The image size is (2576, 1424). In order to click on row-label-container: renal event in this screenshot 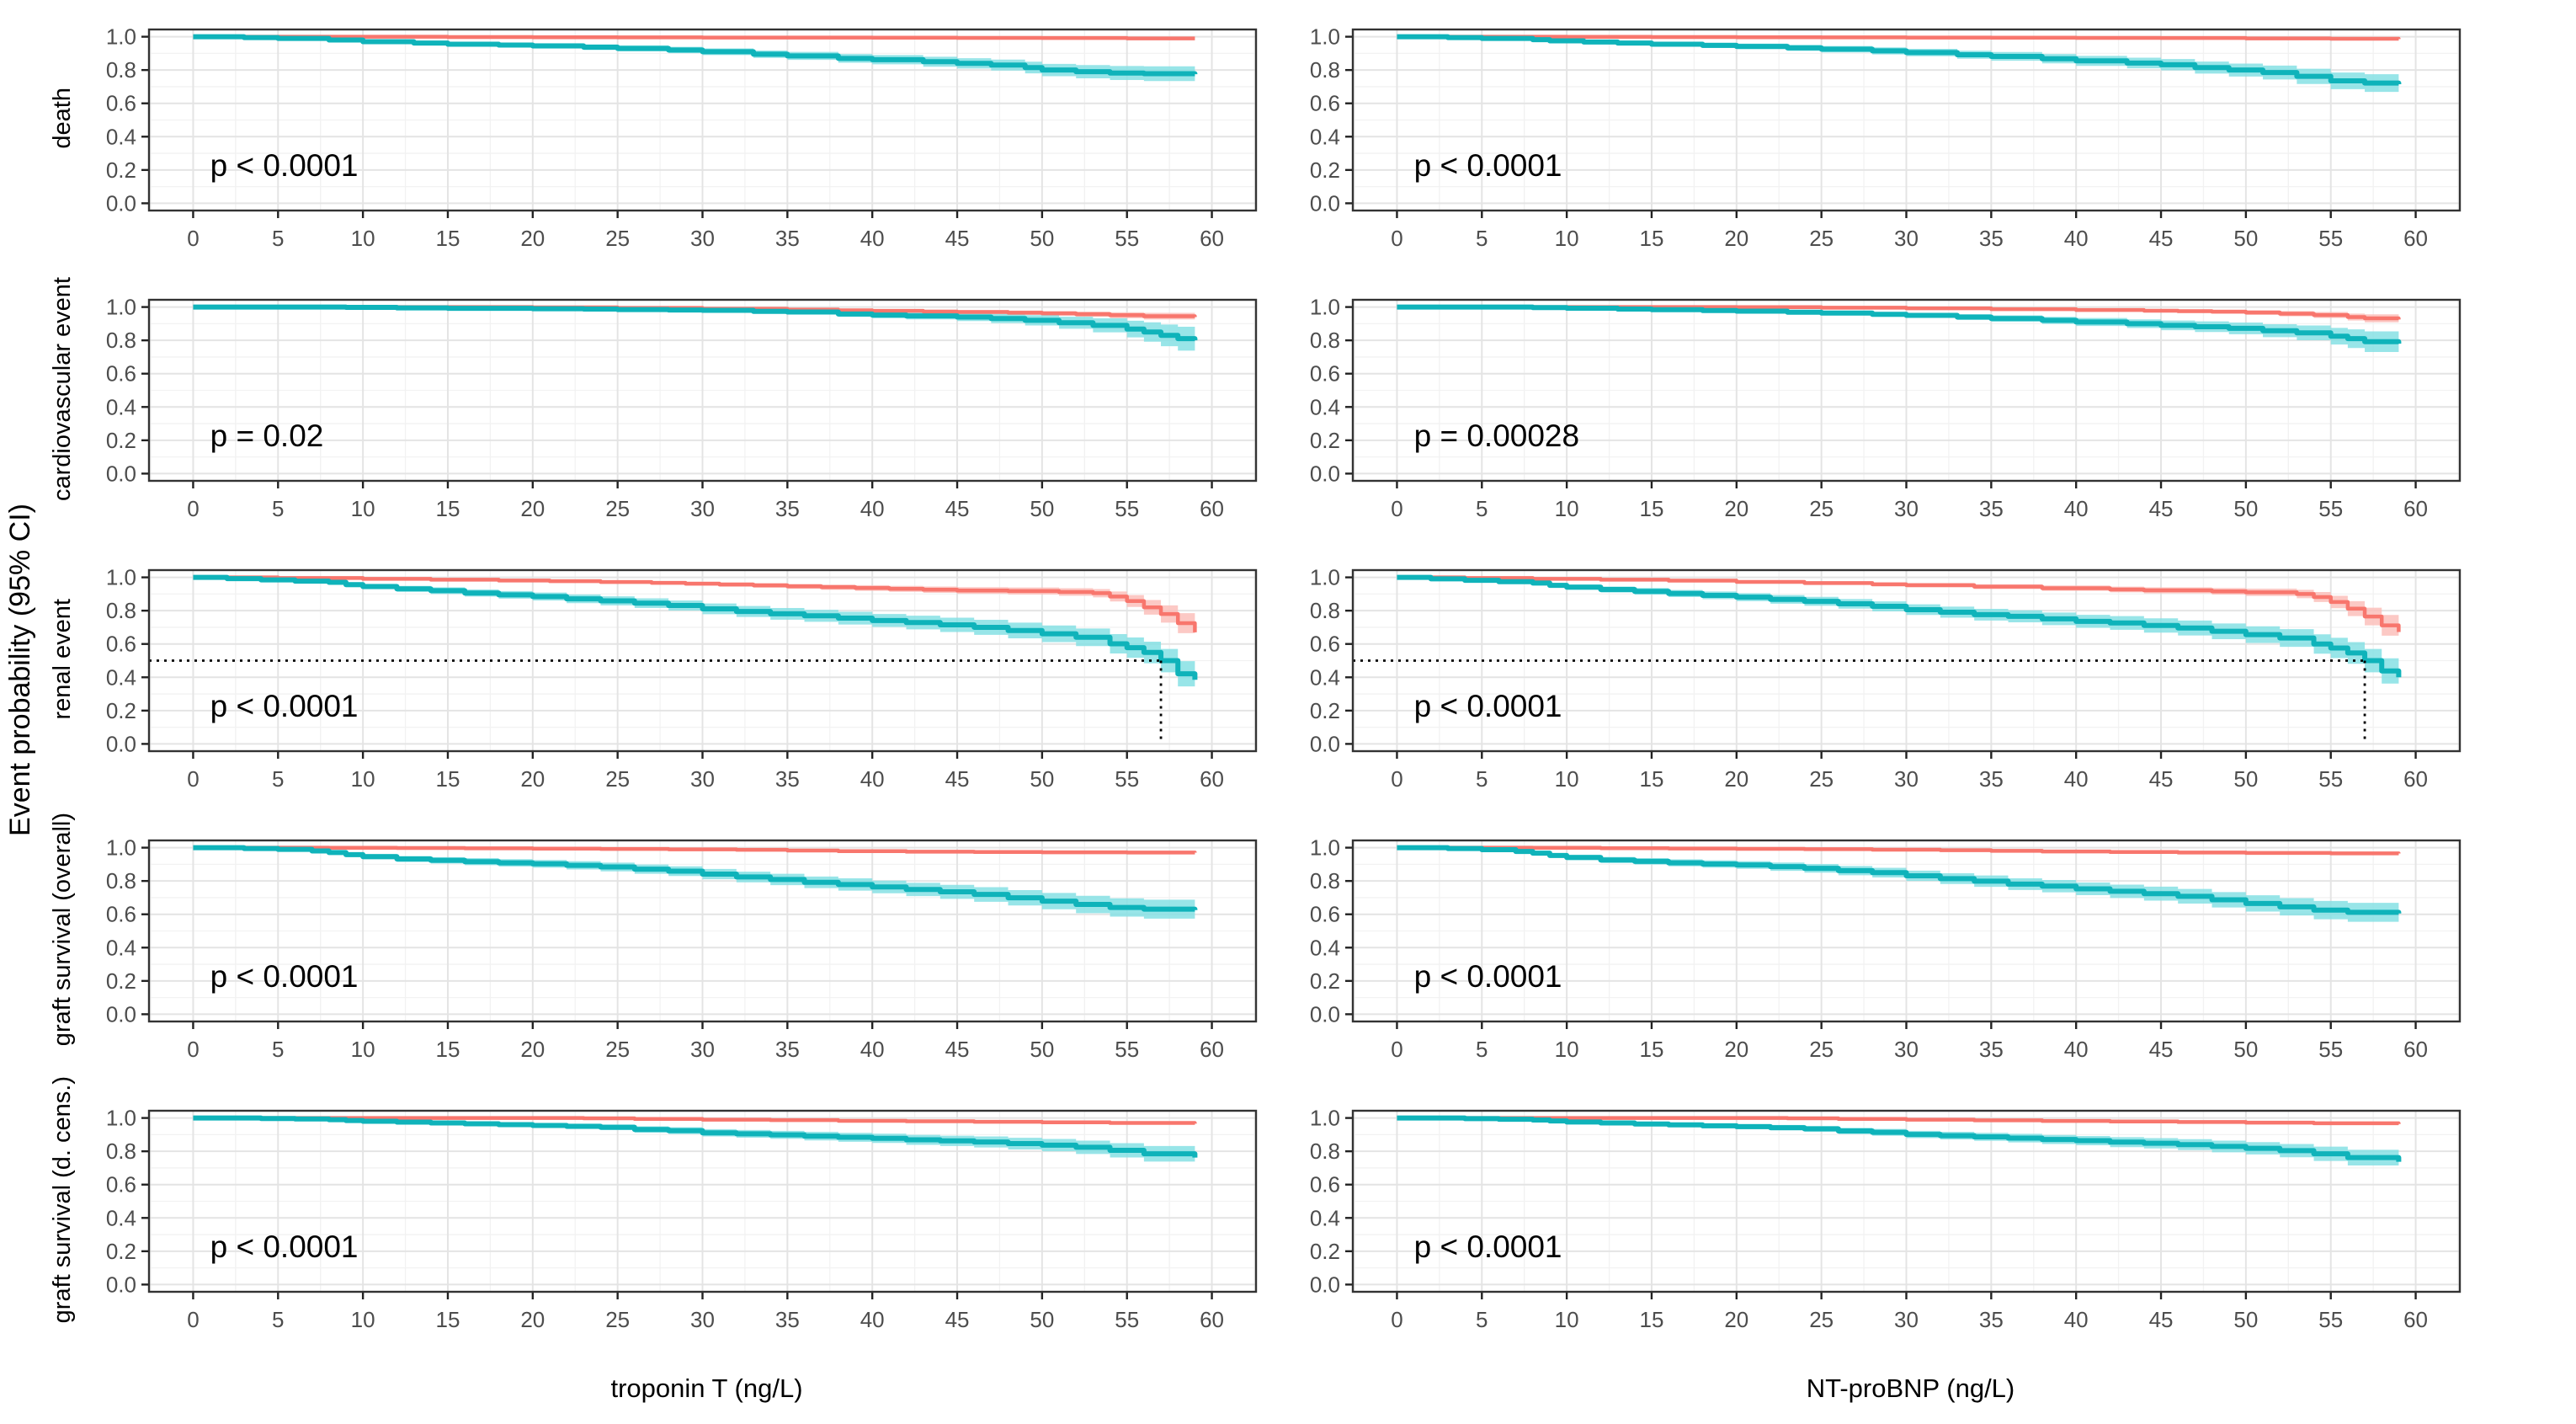, I will do `click(62, 679)`.